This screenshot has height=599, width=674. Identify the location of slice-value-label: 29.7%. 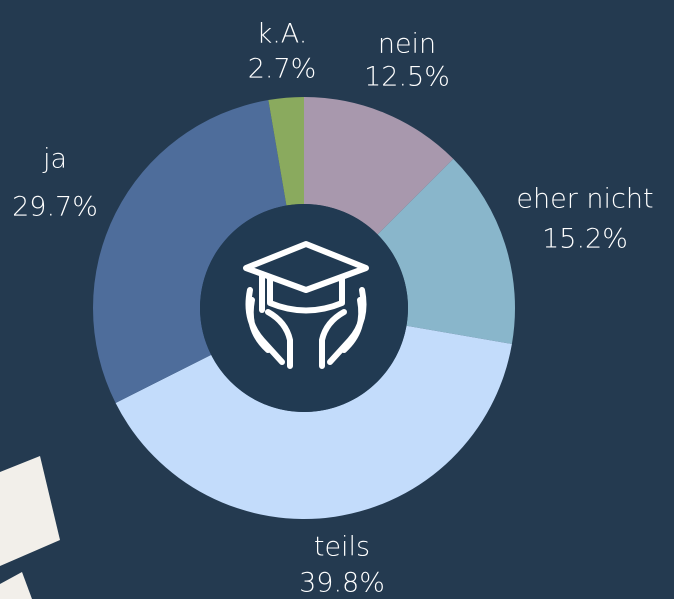
(55, 207).